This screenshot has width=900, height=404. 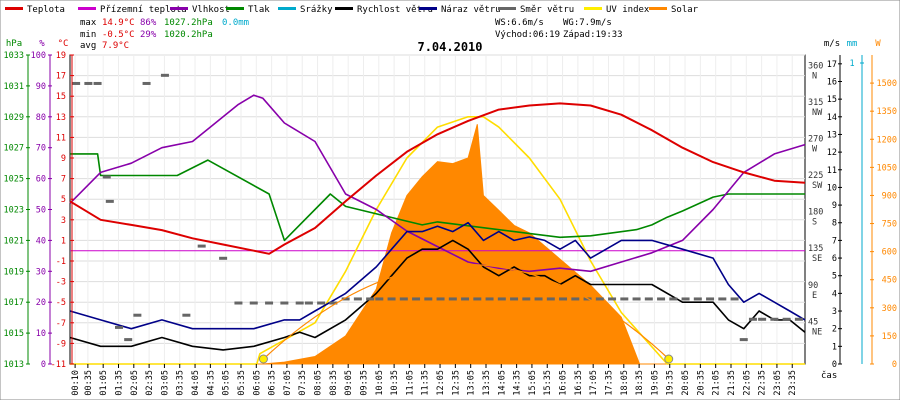 What do you see at coordinates (42, 44) in the screenshot?
I see `pct-axis-title: %` at bounding box center [42, 44].